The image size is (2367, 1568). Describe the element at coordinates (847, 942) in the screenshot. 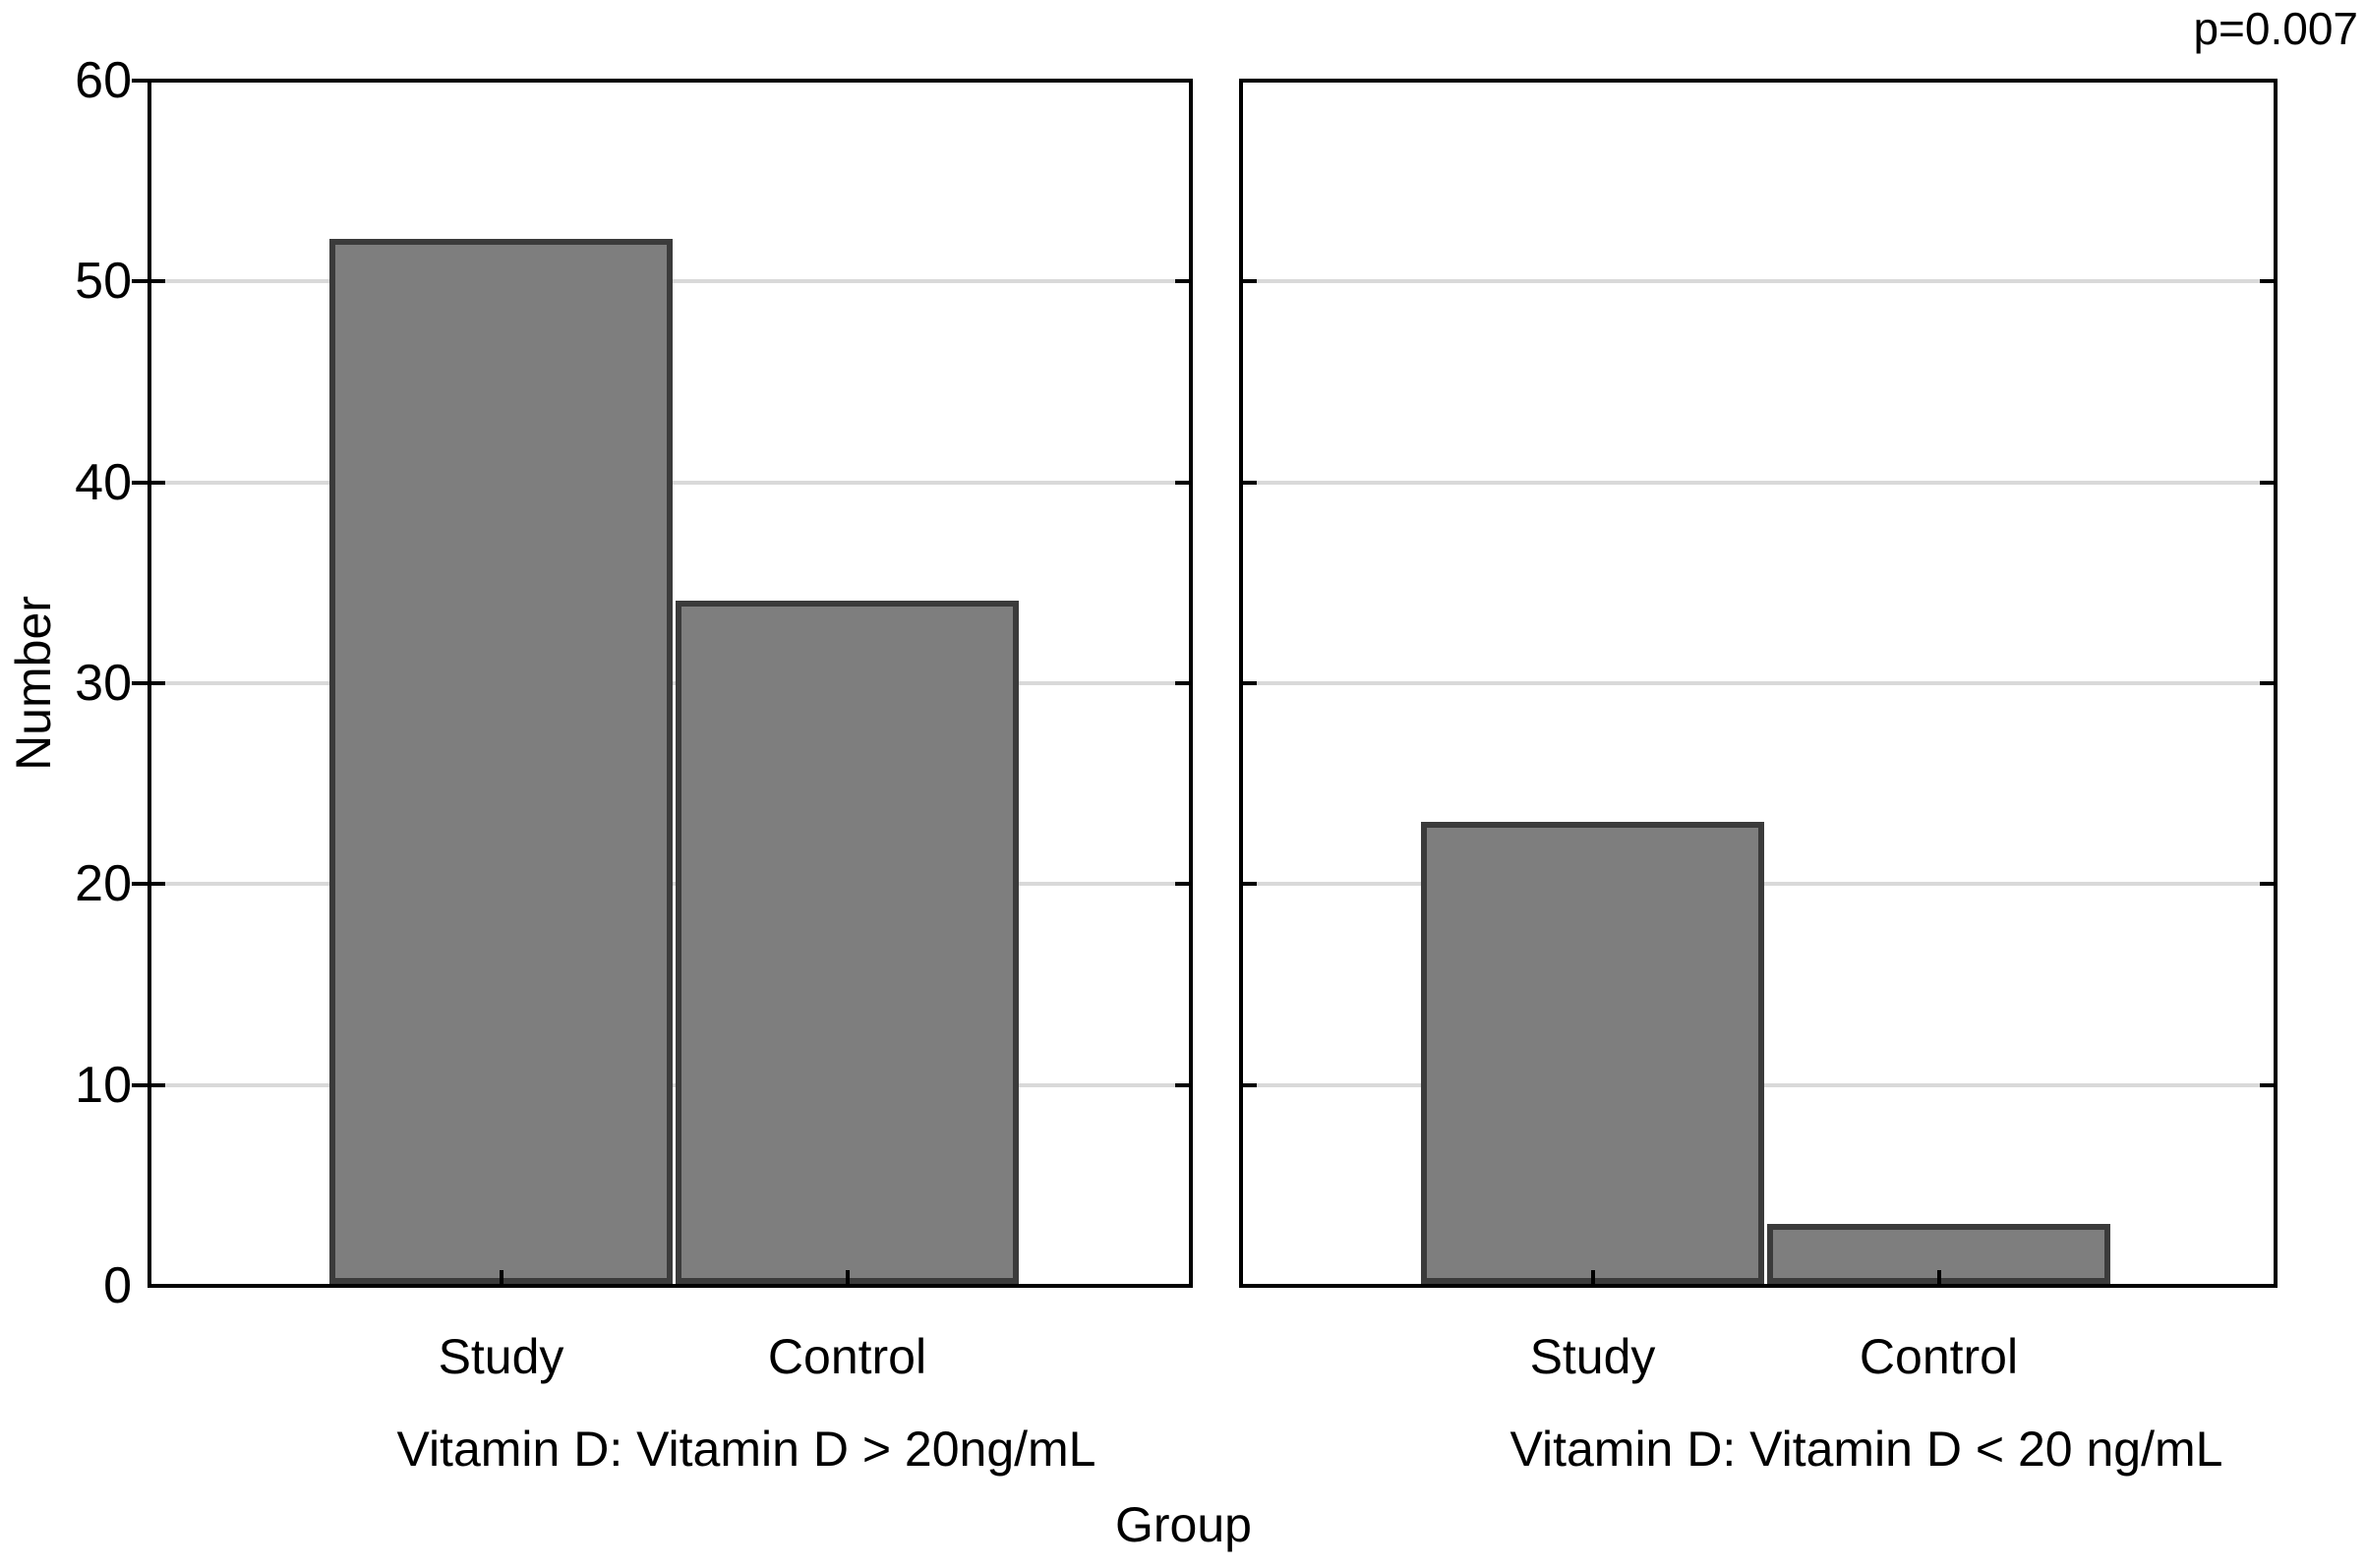

I see `bar-control` at that location.